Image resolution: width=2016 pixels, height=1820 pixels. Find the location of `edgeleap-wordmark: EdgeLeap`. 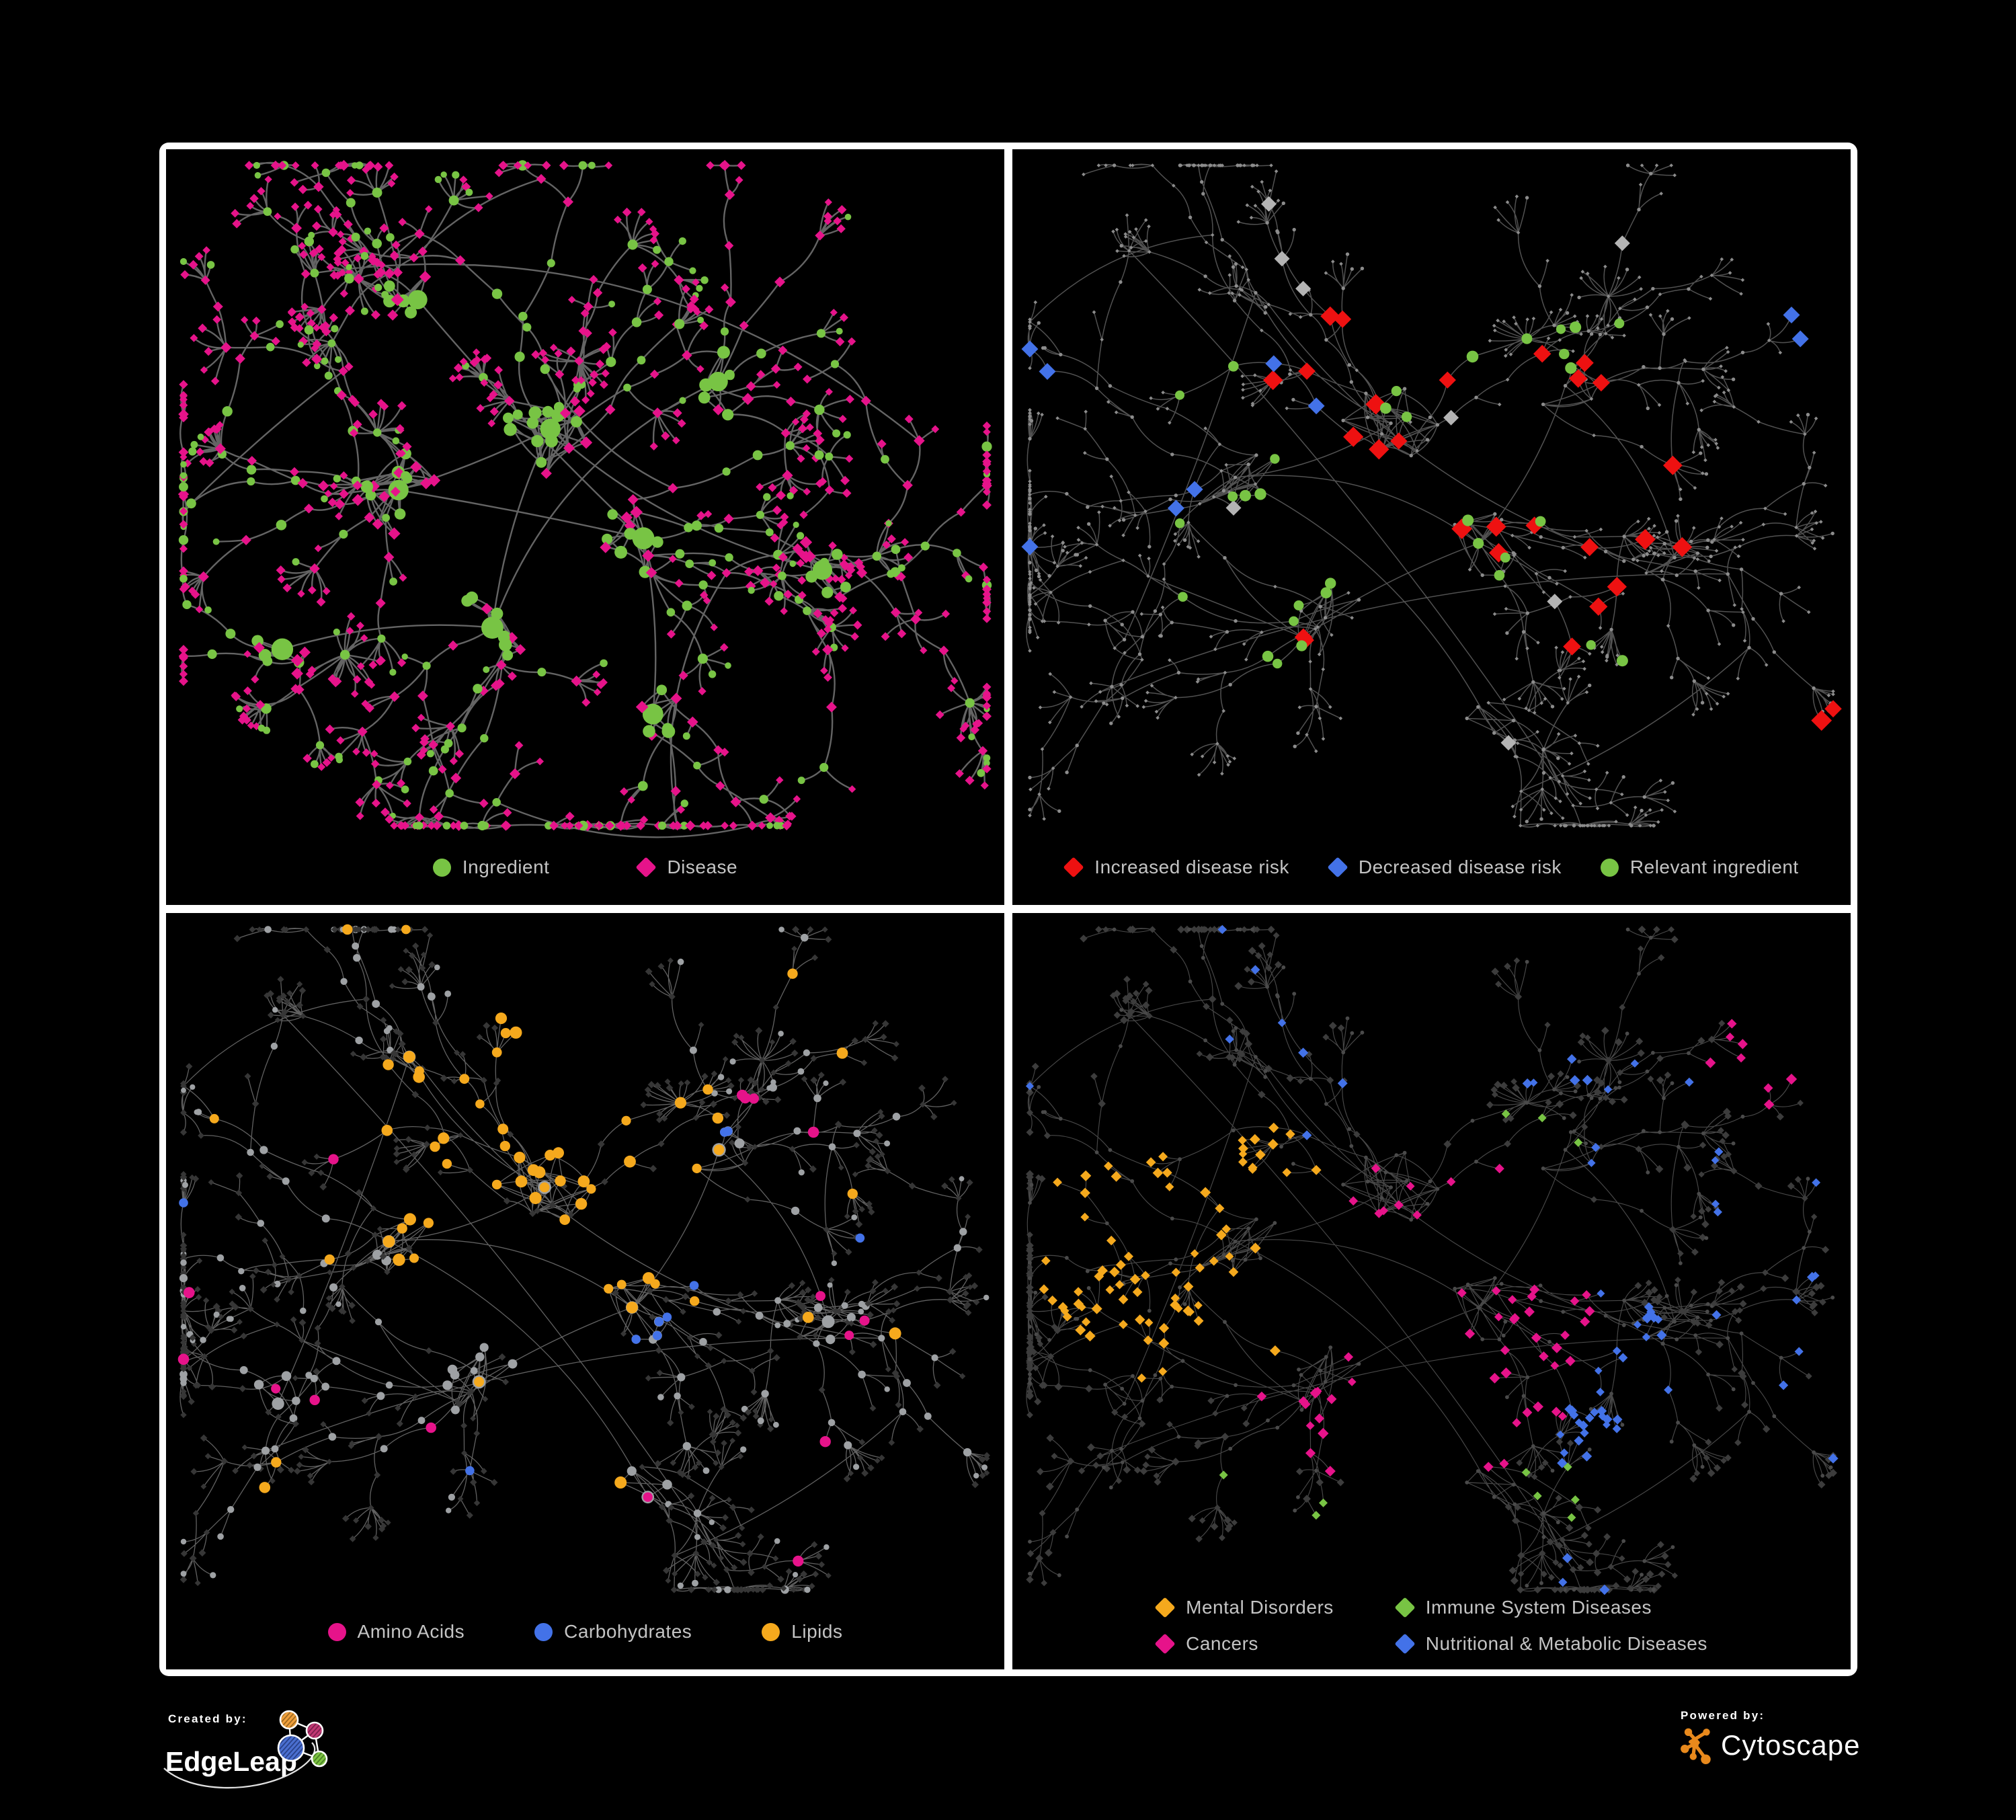

edgeleap-wordmark: EdgeLeap is located at coordinates (231, 1761).